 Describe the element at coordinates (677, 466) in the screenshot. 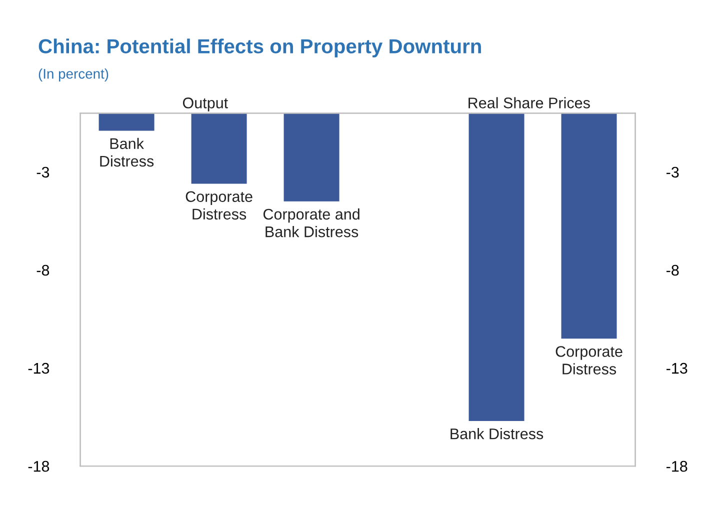

I see `y2-tick-label: -18` at that location.